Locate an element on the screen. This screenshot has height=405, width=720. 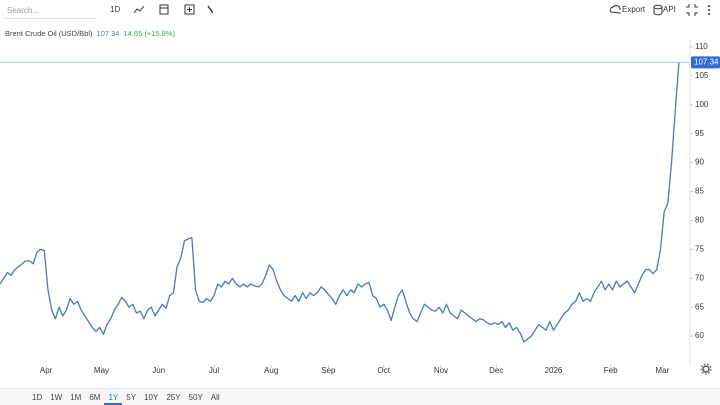
x-tick-label: Oct is located at coordinates (384, 370).